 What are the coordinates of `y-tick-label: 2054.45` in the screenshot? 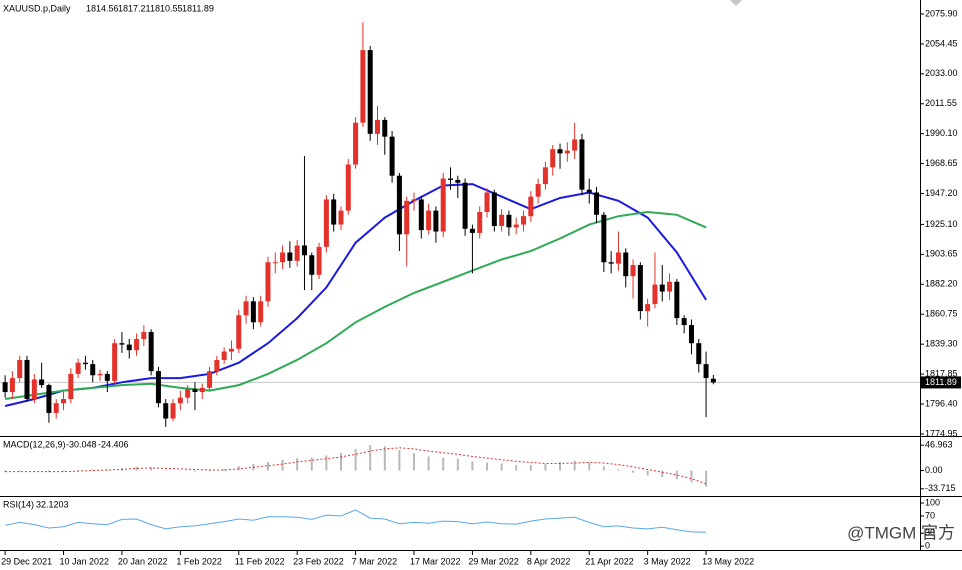 It's located at (941, 43).